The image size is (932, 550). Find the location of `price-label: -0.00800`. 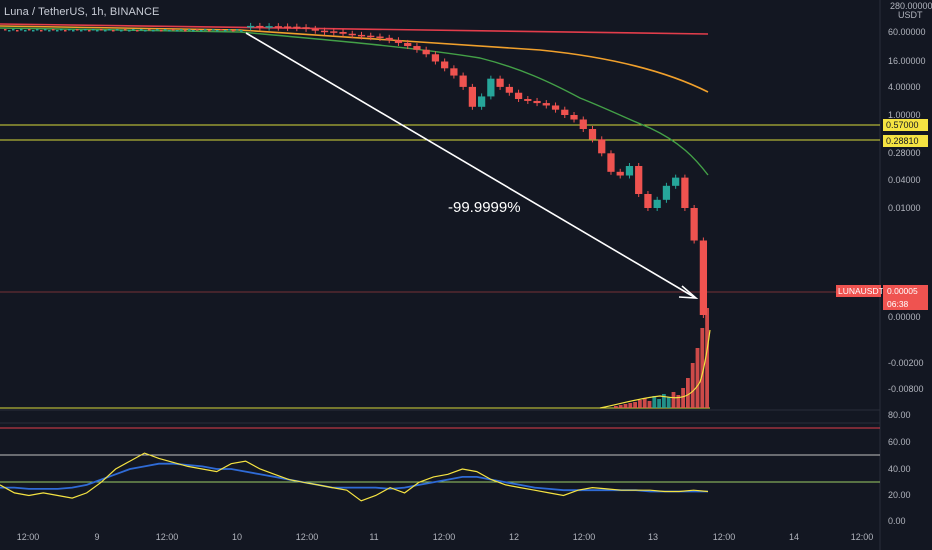

price-label: -0.00800 is located at coordinates (906, 389).